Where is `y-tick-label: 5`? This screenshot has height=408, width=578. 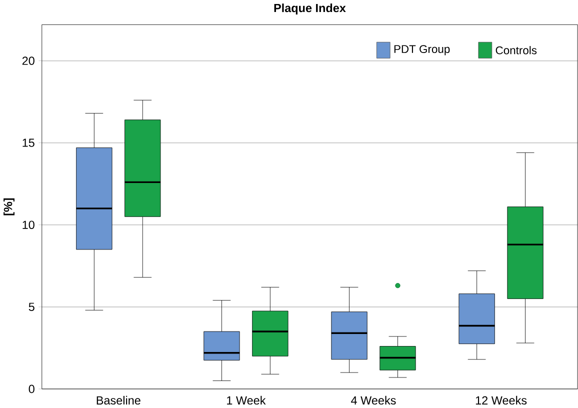 y-tick-label: 5 is located at coordinates (31, 306).